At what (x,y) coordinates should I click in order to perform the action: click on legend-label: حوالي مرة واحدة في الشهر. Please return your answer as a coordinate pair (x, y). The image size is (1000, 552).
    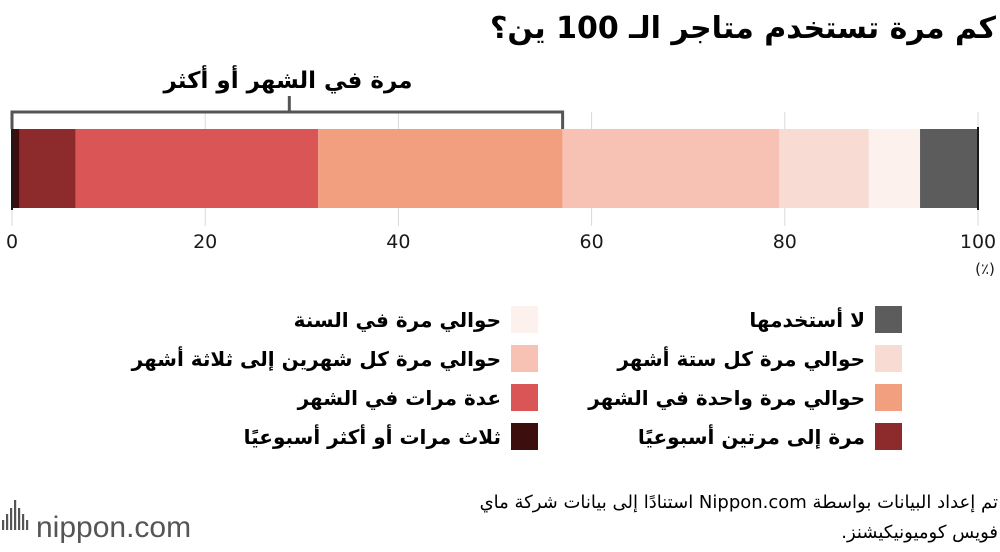
    Looking at the image, I should click on (726, 398).